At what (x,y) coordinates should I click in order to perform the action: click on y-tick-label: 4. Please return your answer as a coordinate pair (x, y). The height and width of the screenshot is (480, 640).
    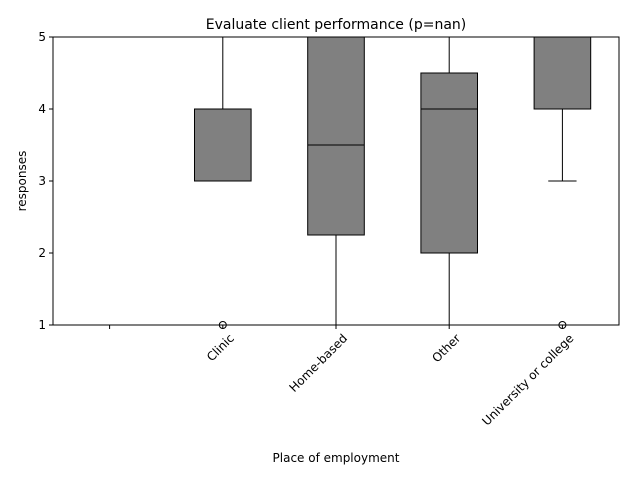
    Looking at the image, I should click on (42, 109).